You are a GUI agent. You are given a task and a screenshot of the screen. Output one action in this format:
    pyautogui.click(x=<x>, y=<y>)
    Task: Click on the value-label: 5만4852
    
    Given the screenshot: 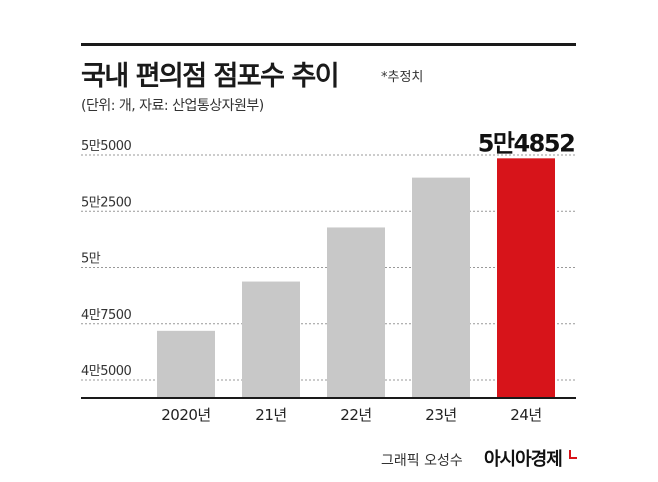 What is the action you would take?
    pyautogui.click(x=526, y=143)
    